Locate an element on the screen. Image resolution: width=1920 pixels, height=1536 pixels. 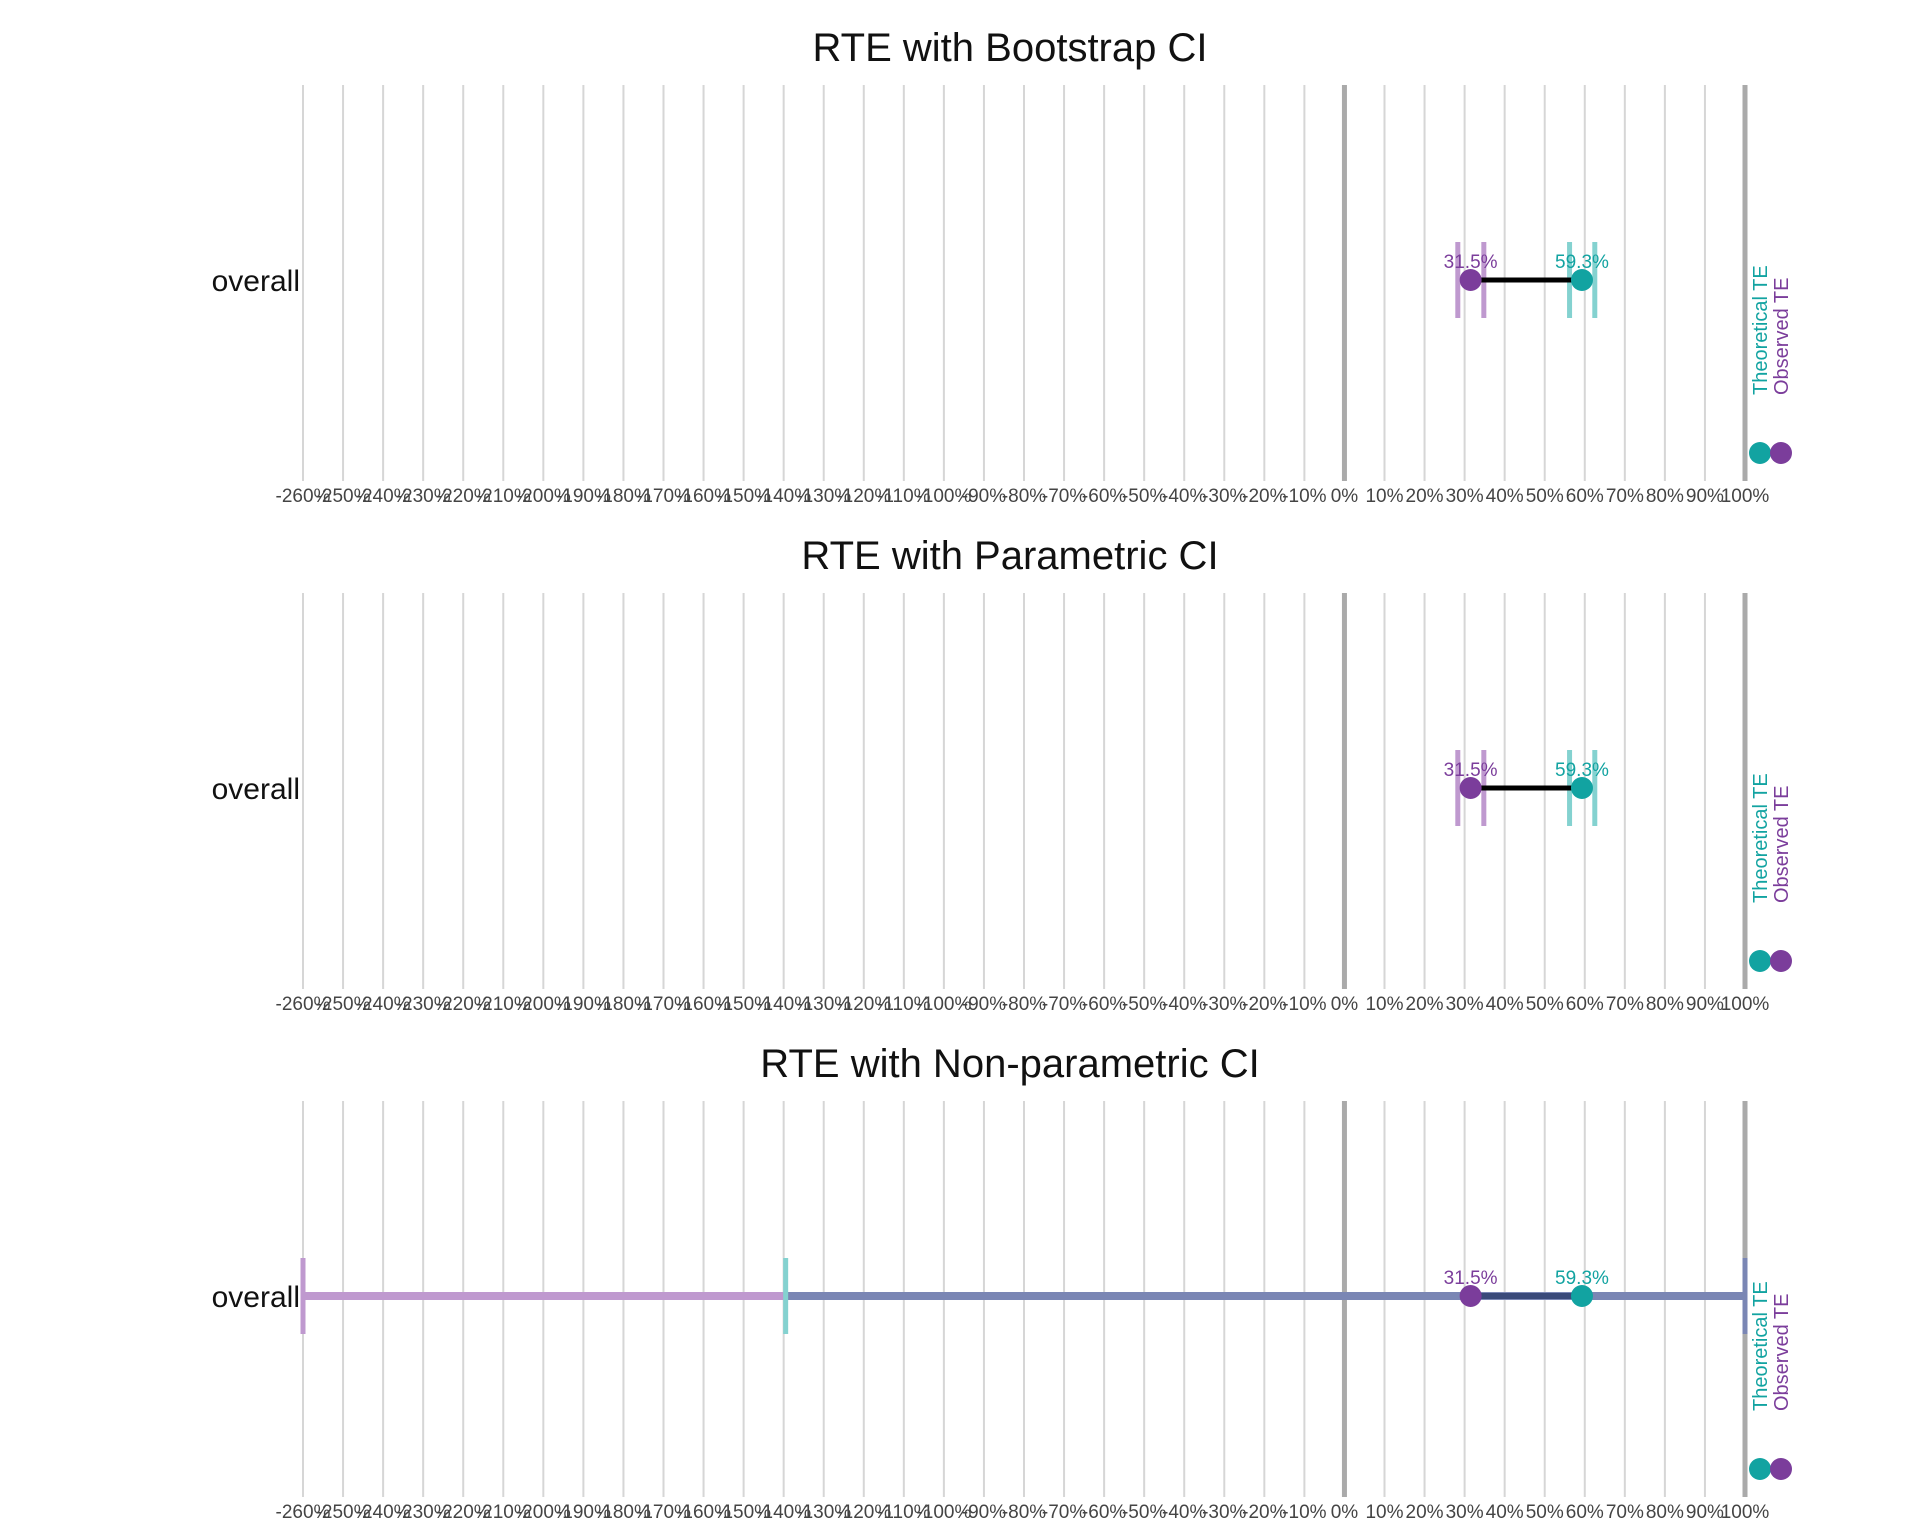
x-tick-label: -210% is located at coordinates (503, 496).